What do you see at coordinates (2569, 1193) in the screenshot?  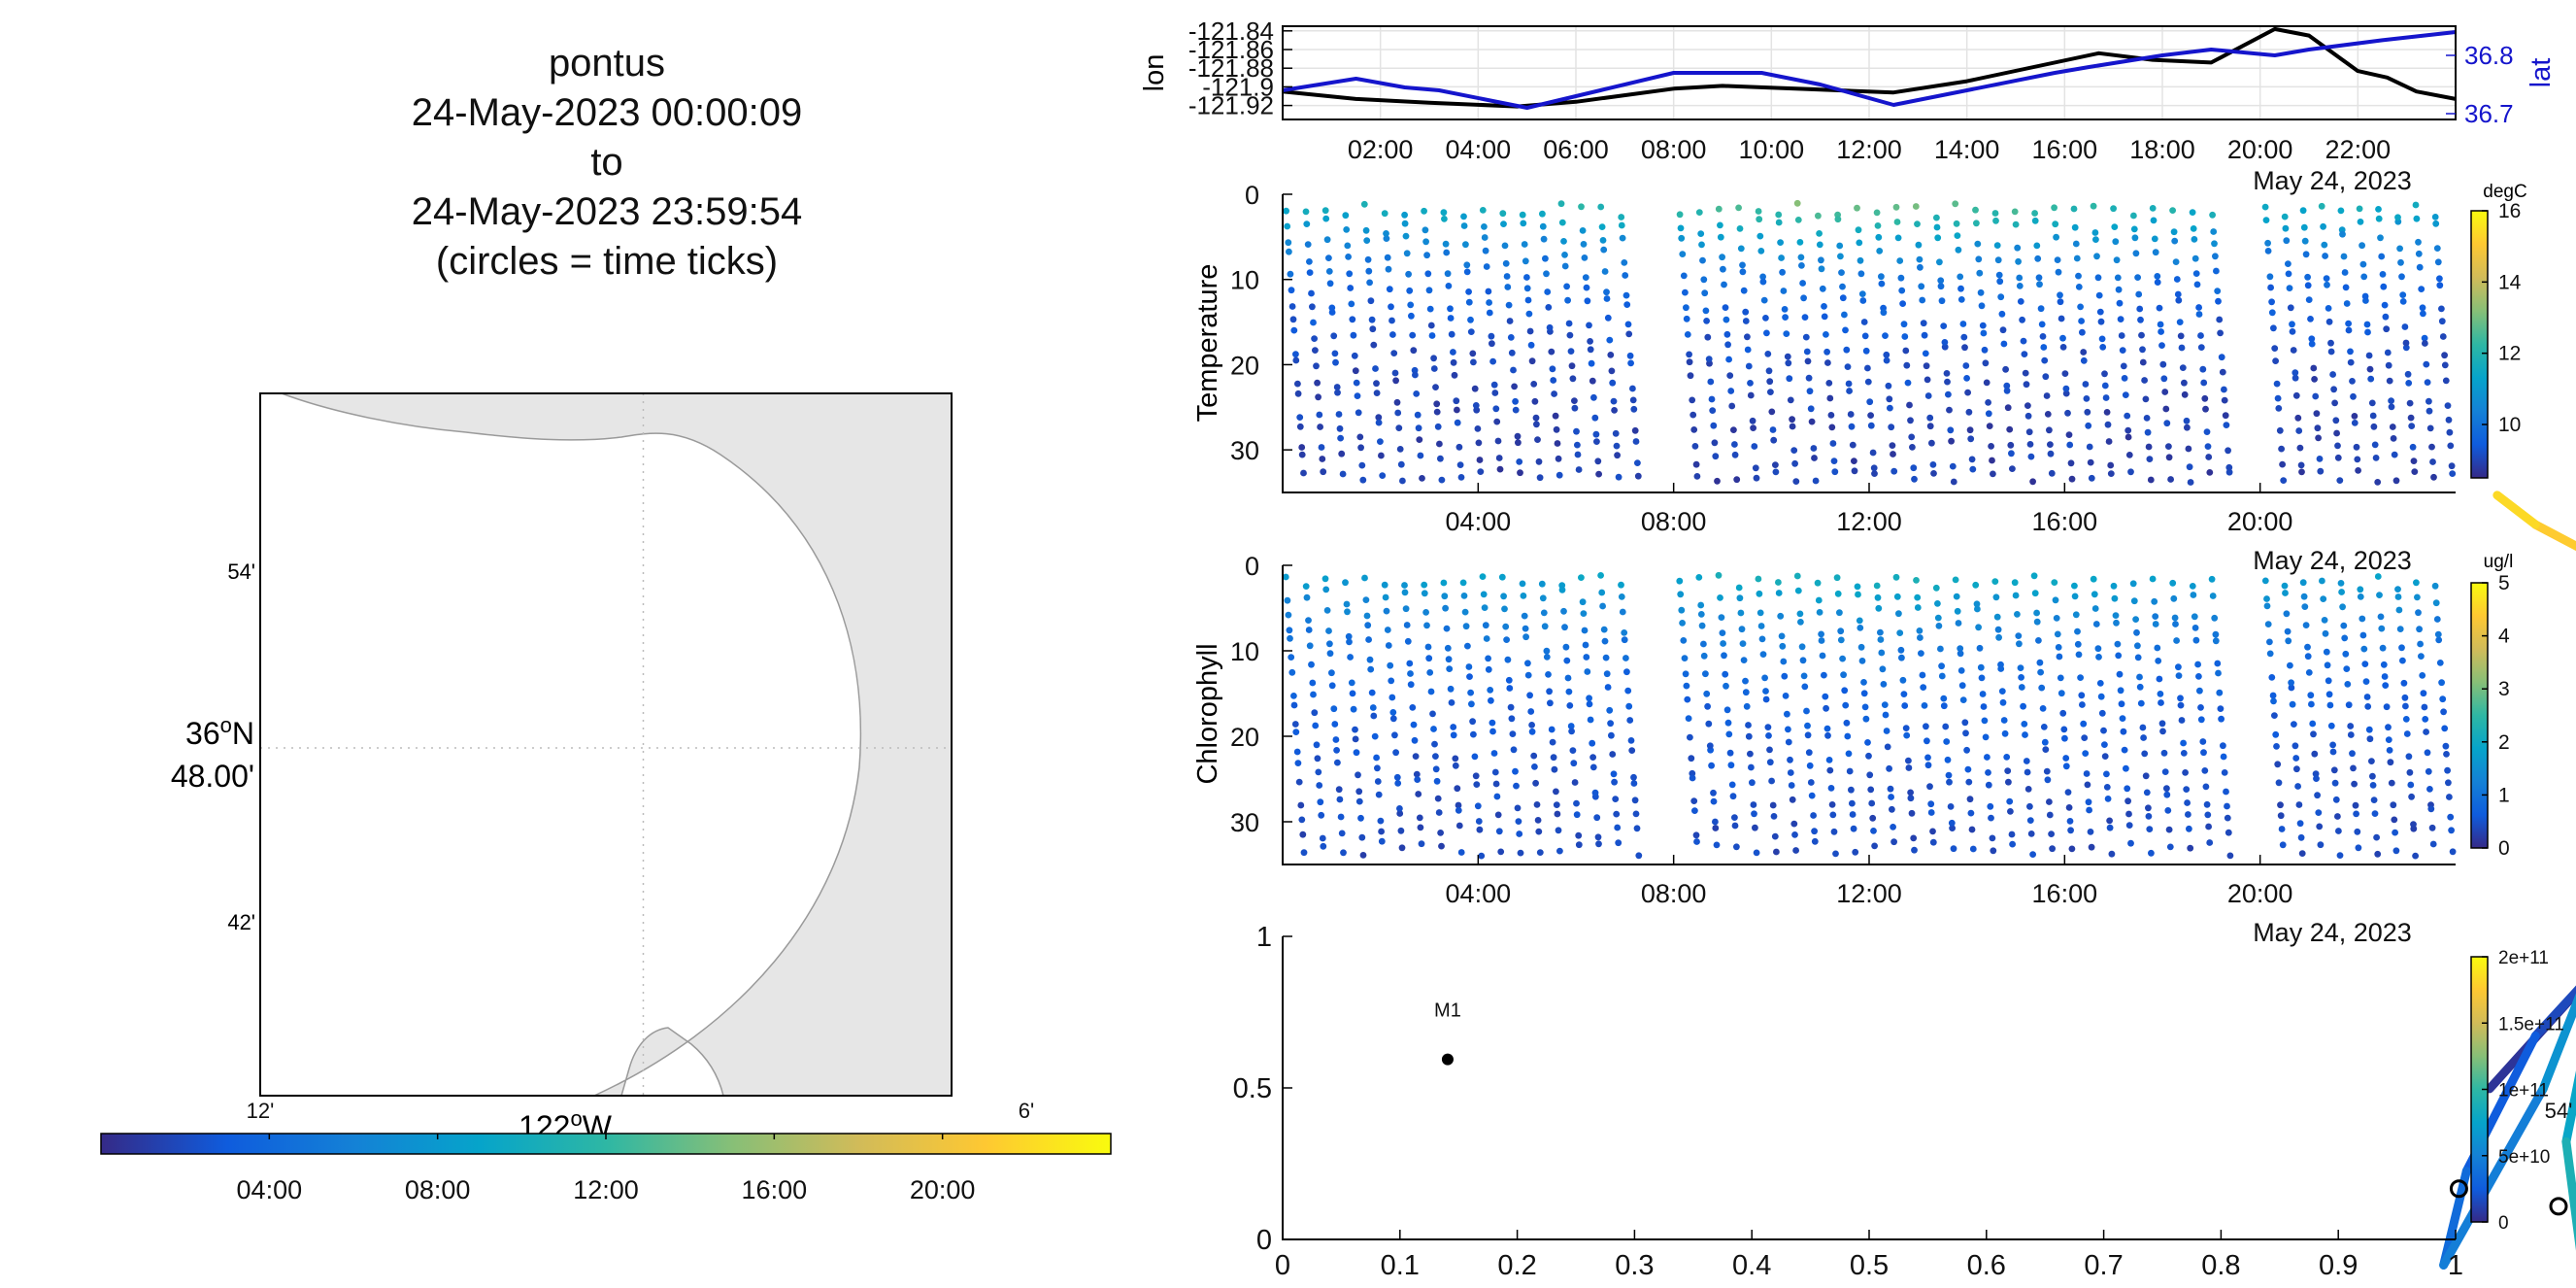 I see `track-segment` at bounding box center [2569, 1193].